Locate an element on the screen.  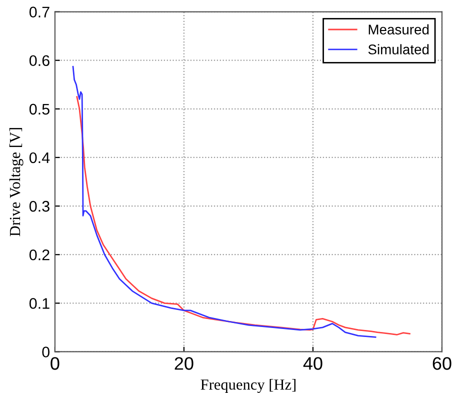
x-axis-title: Frequency [Hz] is located at coordinates (248, 385).